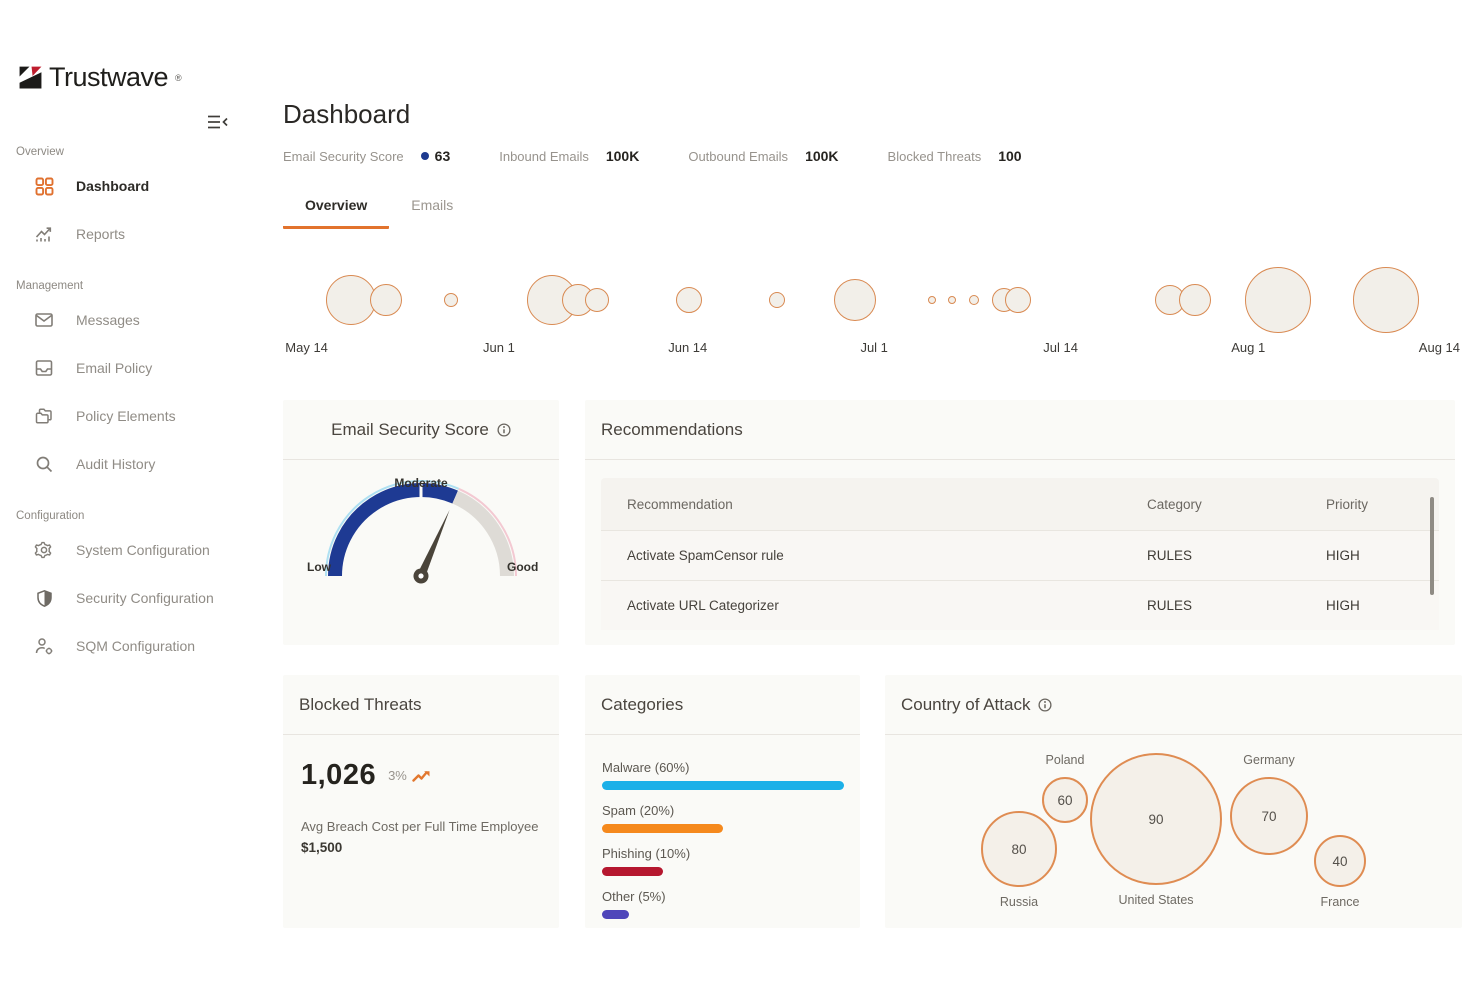  I want to click on country-value: 90, so click(1156, 819).